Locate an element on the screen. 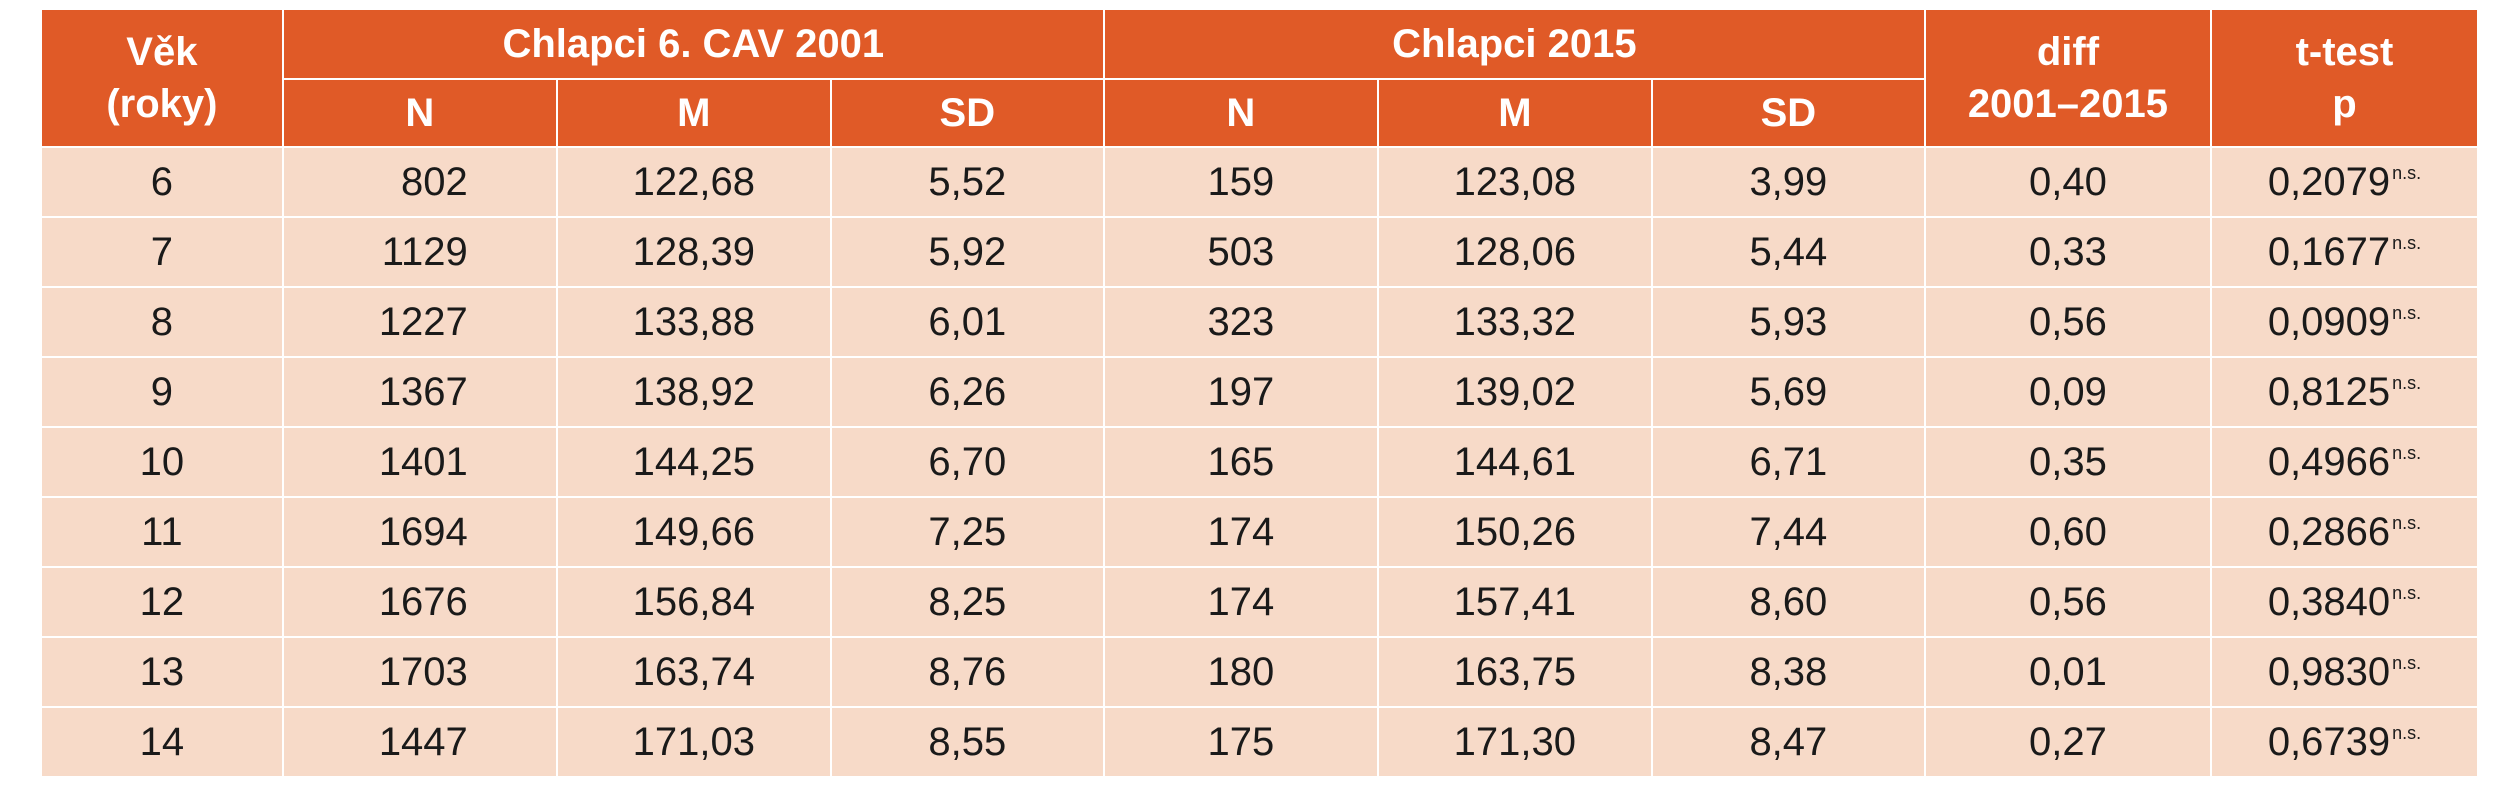  cell-n-2001: 1367 is located at coordinates (419, 392).